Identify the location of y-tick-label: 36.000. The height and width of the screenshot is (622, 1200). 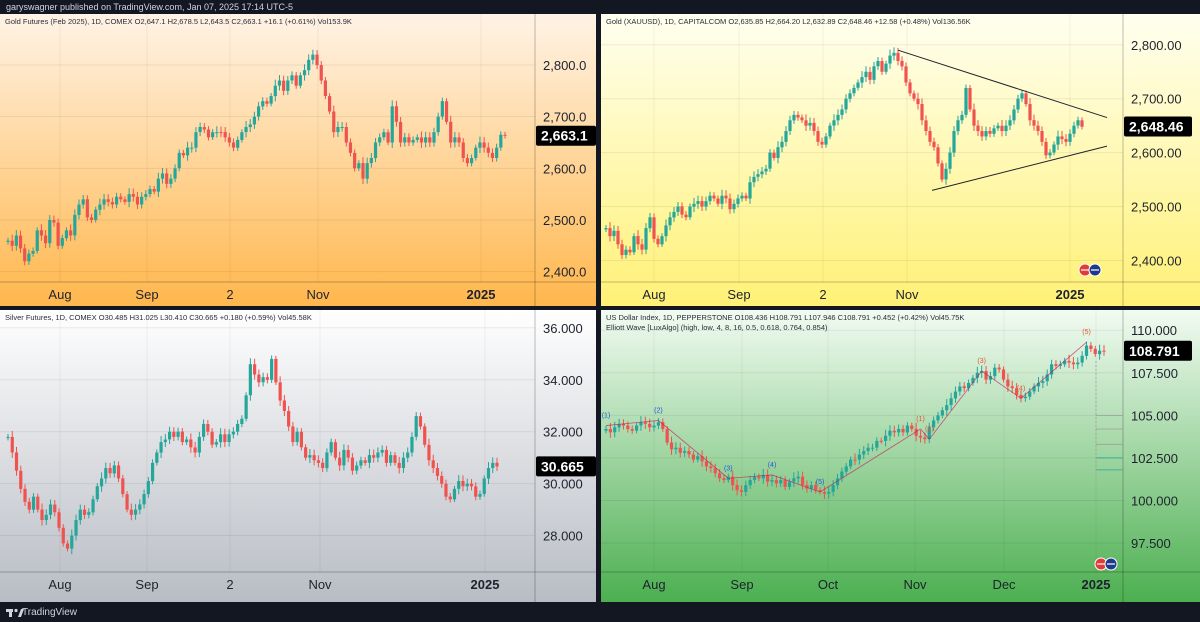
(563, 328).